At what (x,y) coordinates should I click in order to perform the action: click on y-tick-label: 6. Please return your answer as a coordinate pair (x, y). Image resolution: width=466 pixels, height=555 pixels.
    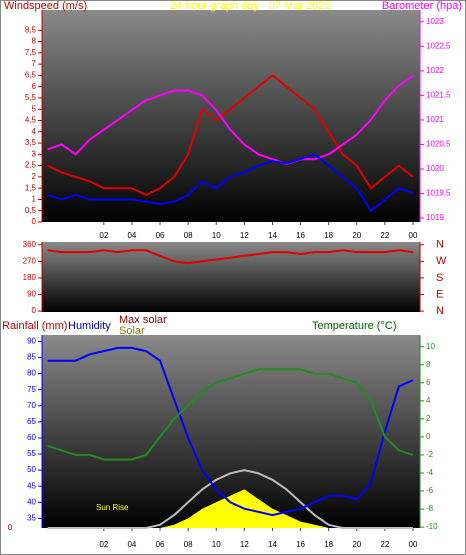
    Looking at the image, I should click on (34, 86).